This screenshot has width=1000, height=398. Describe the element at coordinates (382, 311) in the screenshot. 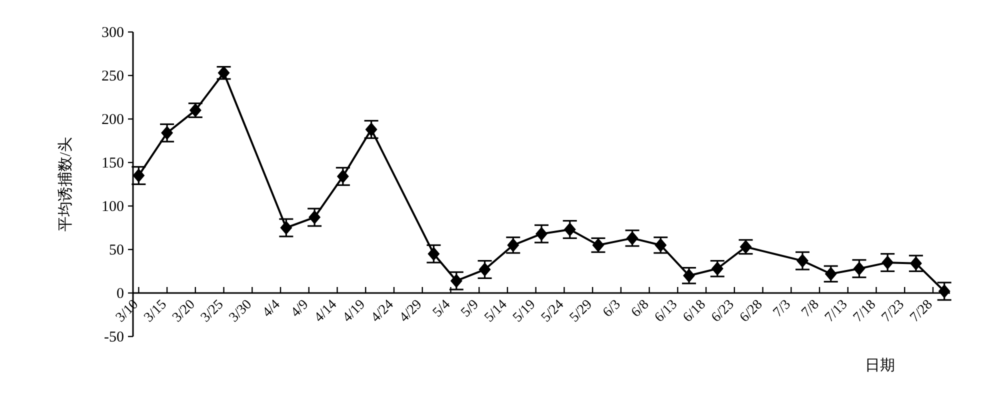

I see `x-tick-label: 4/24` at that location.